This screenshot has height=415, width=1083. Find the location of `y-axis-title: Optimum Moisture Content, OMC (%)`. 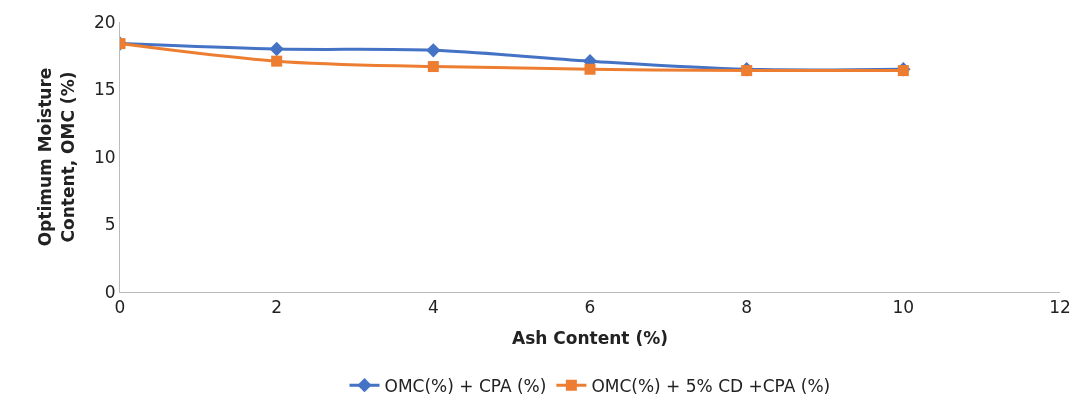

y-axis-title: Optimum Moisture Content, OMC (%) is located at coordinates (56, 157).